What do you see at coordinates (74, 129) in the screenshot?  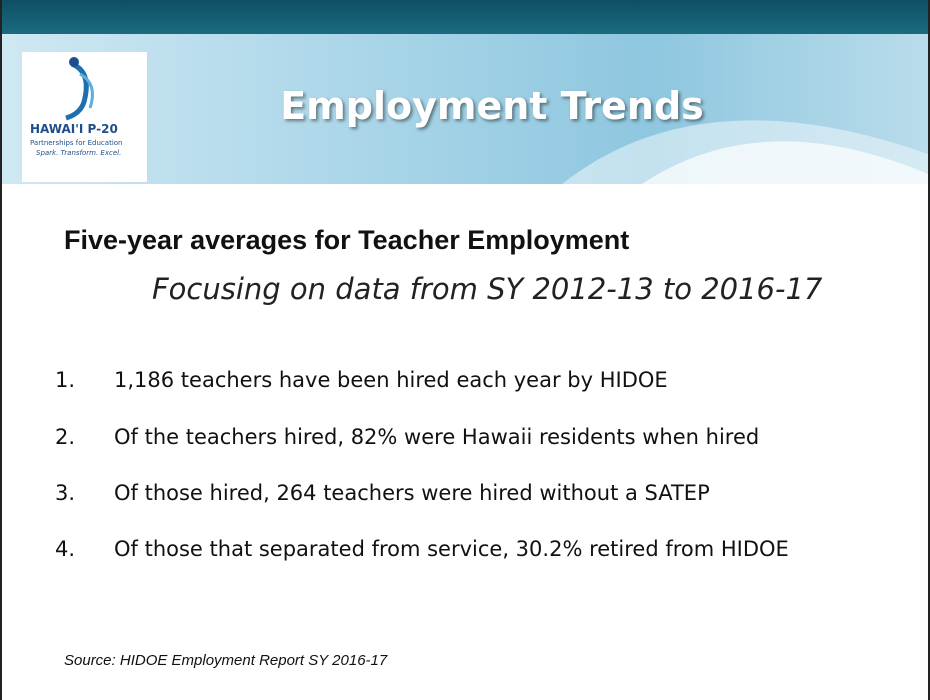 I see `logo-name: HAWAI'I P-20` at bounding box center [74, 129].